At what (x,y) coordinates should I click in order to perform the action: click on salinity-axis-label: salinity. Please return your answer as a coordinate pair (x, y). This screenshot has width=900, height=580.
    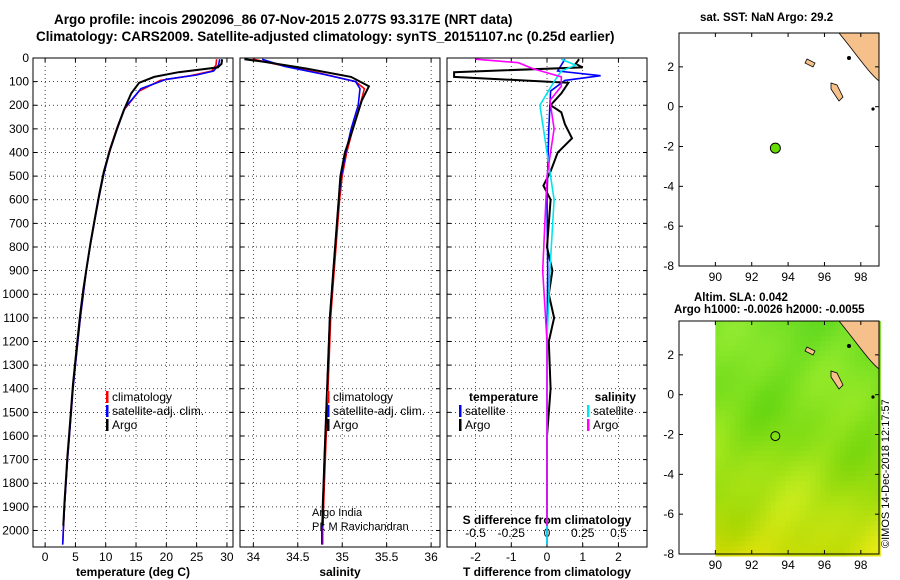
    Looking at the image, I should click on (340, 572).